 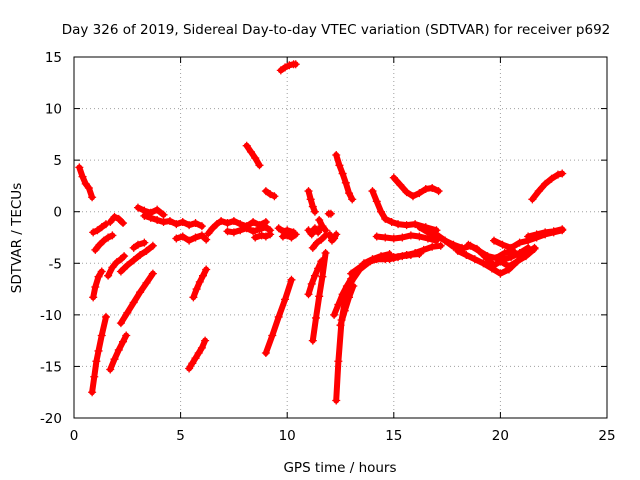 What do you see at coordinates (51, 316) in the screenshot?
I see `y-tick-label: -10` at bounding box center [51, 316].